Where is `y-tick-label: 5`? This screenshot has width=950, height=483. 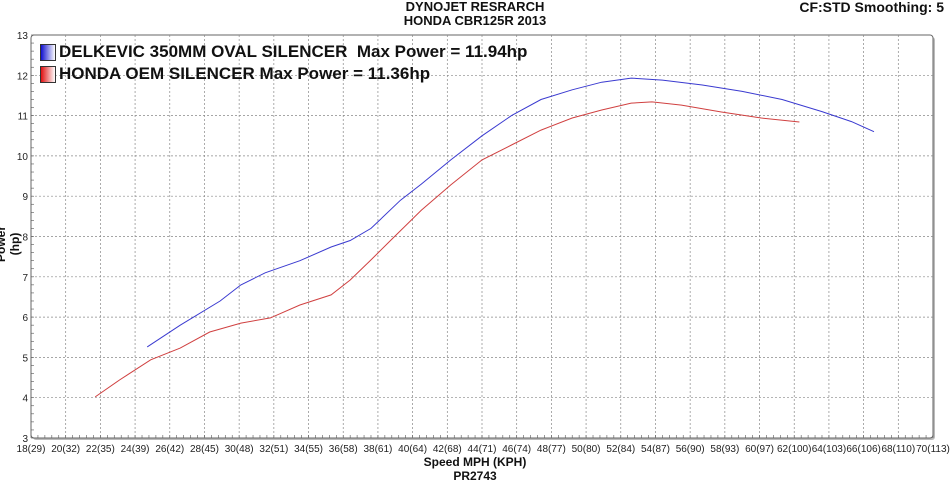
y-tick-label: 5 is located at coordinates (25, 358).